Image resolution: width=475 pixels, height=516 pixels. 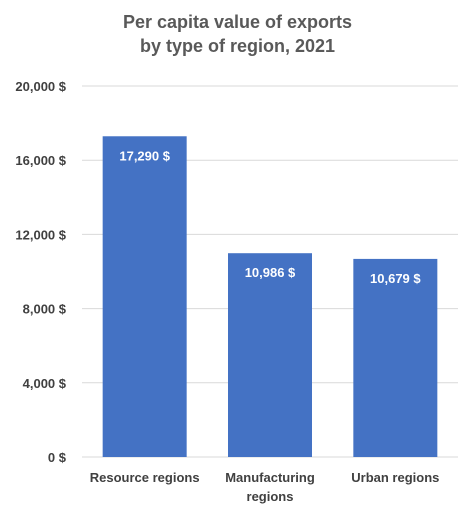 I want to click on y-tick-label: 20,000 $, so click(x=40, y=86).